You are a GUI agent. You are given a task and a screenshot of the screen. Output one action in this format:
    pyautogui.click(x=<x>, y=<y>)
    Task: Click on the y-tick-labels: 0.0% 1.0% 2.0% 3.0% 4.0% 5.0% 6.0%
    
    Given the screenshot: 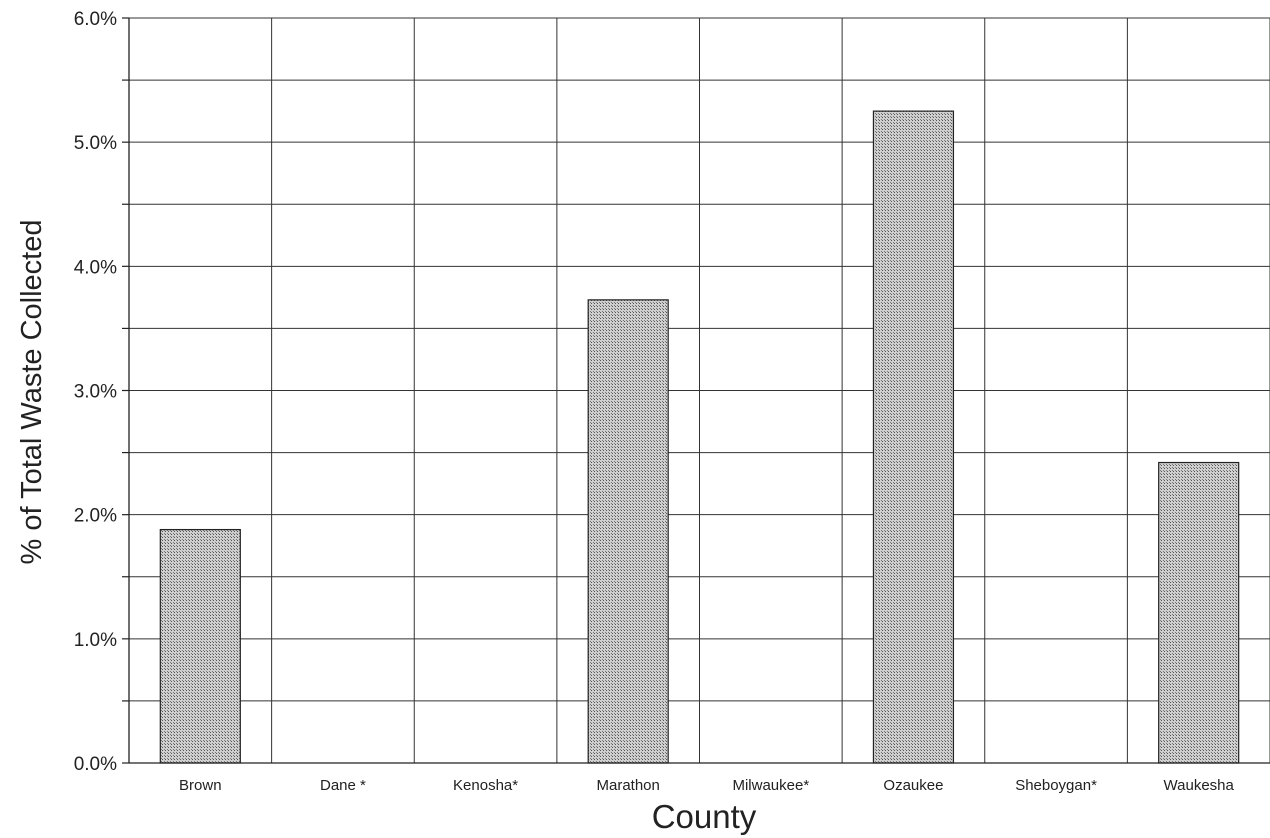 What is the action you would take?
    pyautogui.click(x=95, y=392)
    